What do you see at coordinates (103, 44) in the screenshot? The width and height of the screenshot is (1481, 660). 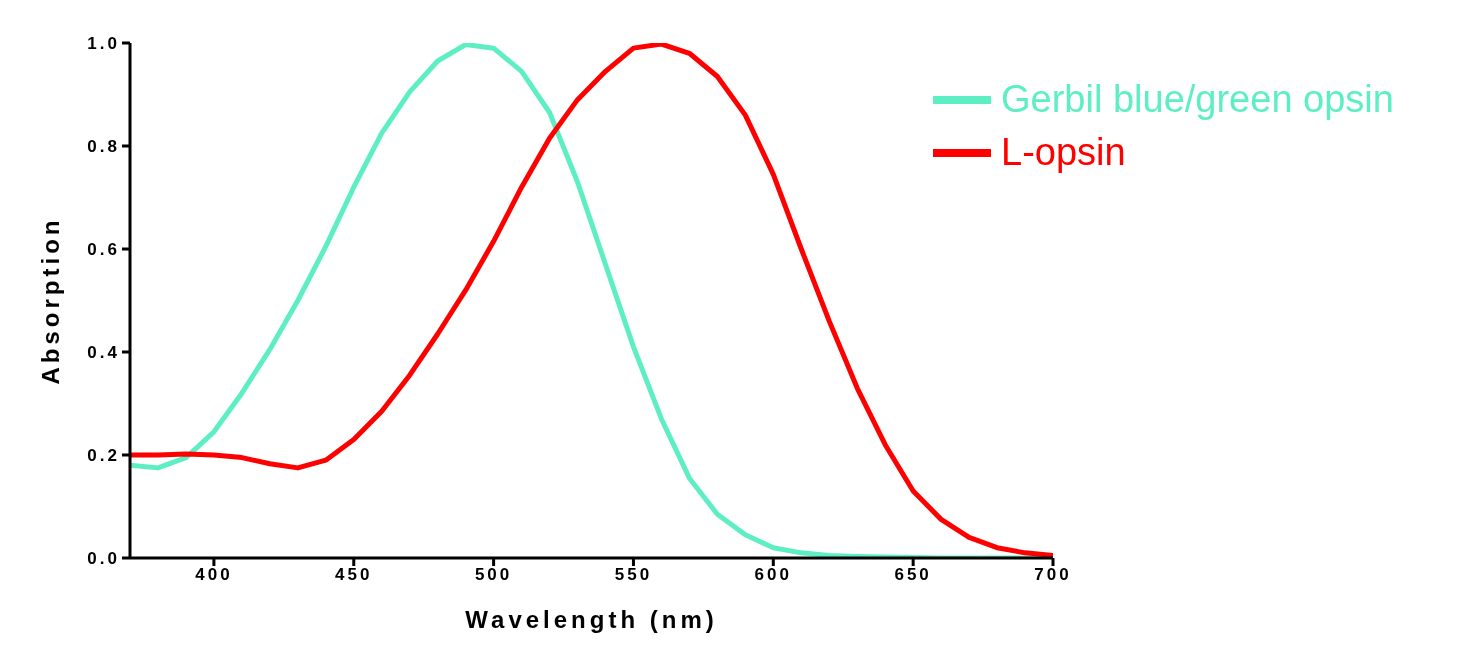 I see `y-tick-label: 1.0` at bounding box center [103, 44].